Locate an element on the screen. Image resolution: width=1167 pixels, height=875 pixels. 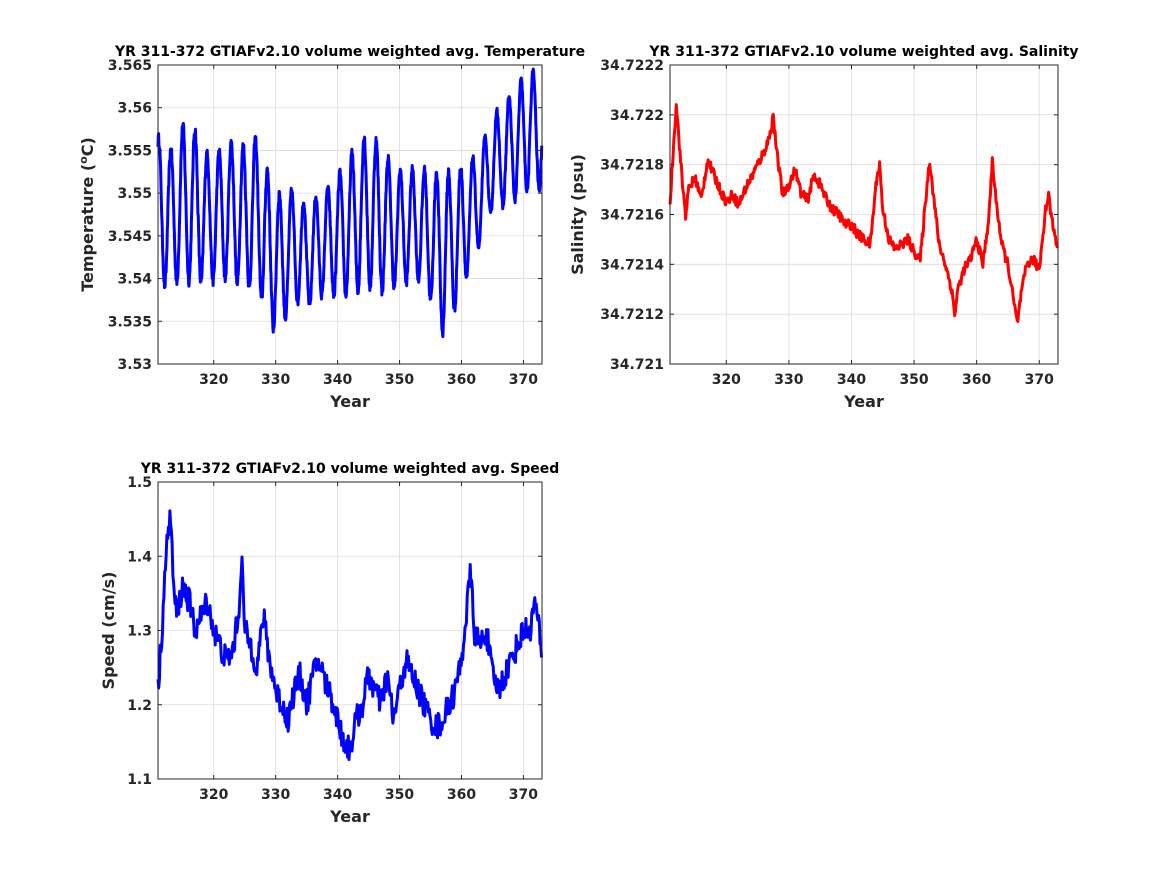
y-tick-label: 3.535 is located at coordinates (130, 322).